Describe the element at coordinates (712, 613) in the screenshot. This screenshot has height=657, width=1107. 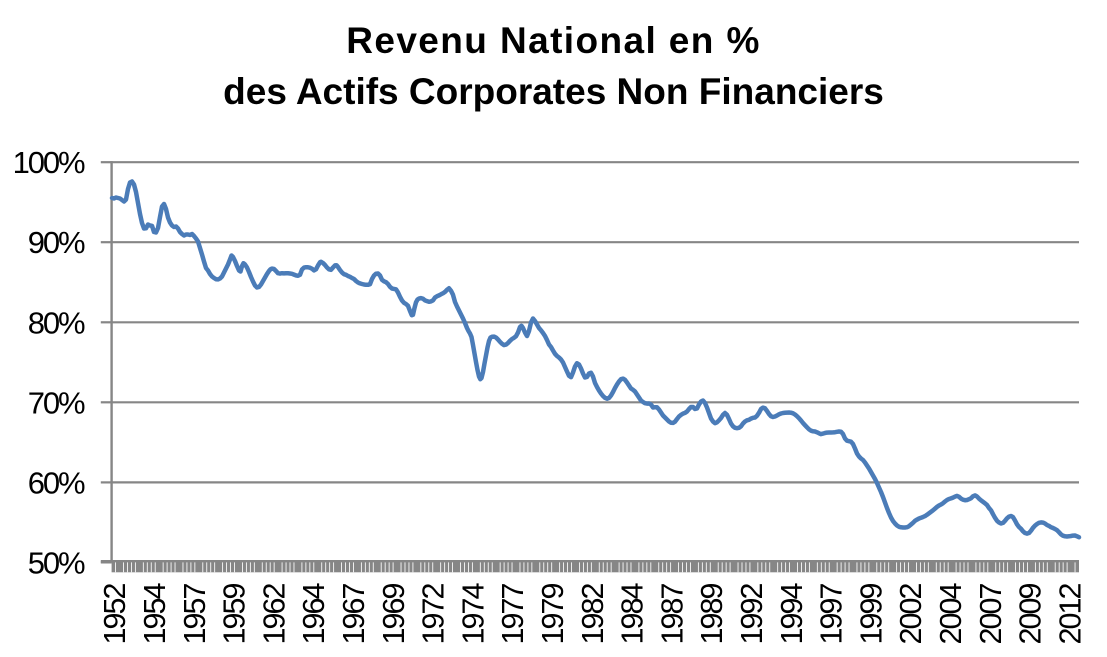
I see `svg-text: 1989` at that location.